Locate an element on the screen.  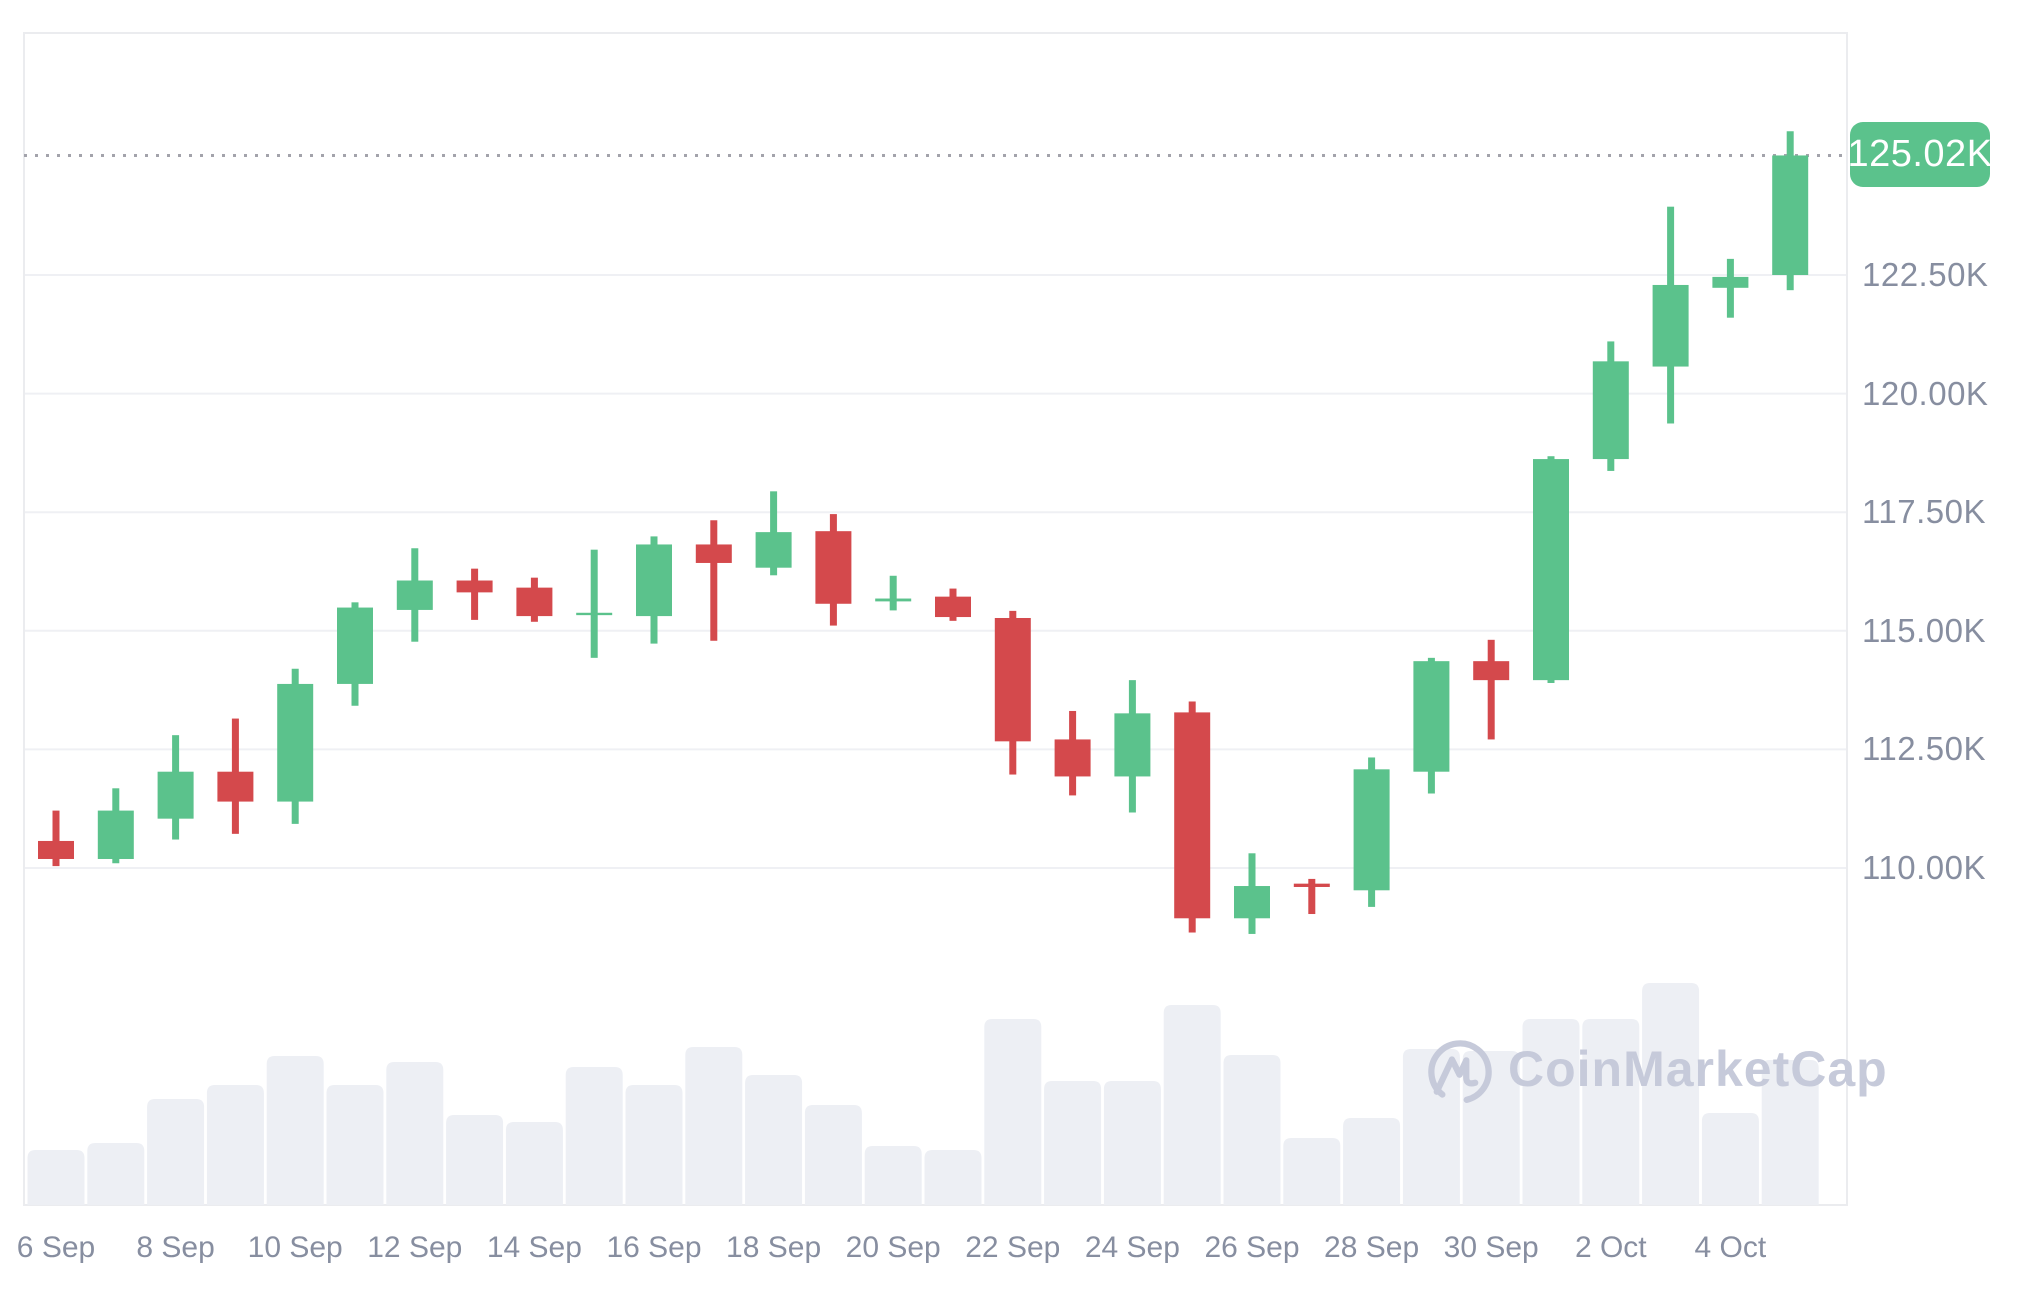
y-axis-label: 115.00K is located at coordinates (1924, 630).